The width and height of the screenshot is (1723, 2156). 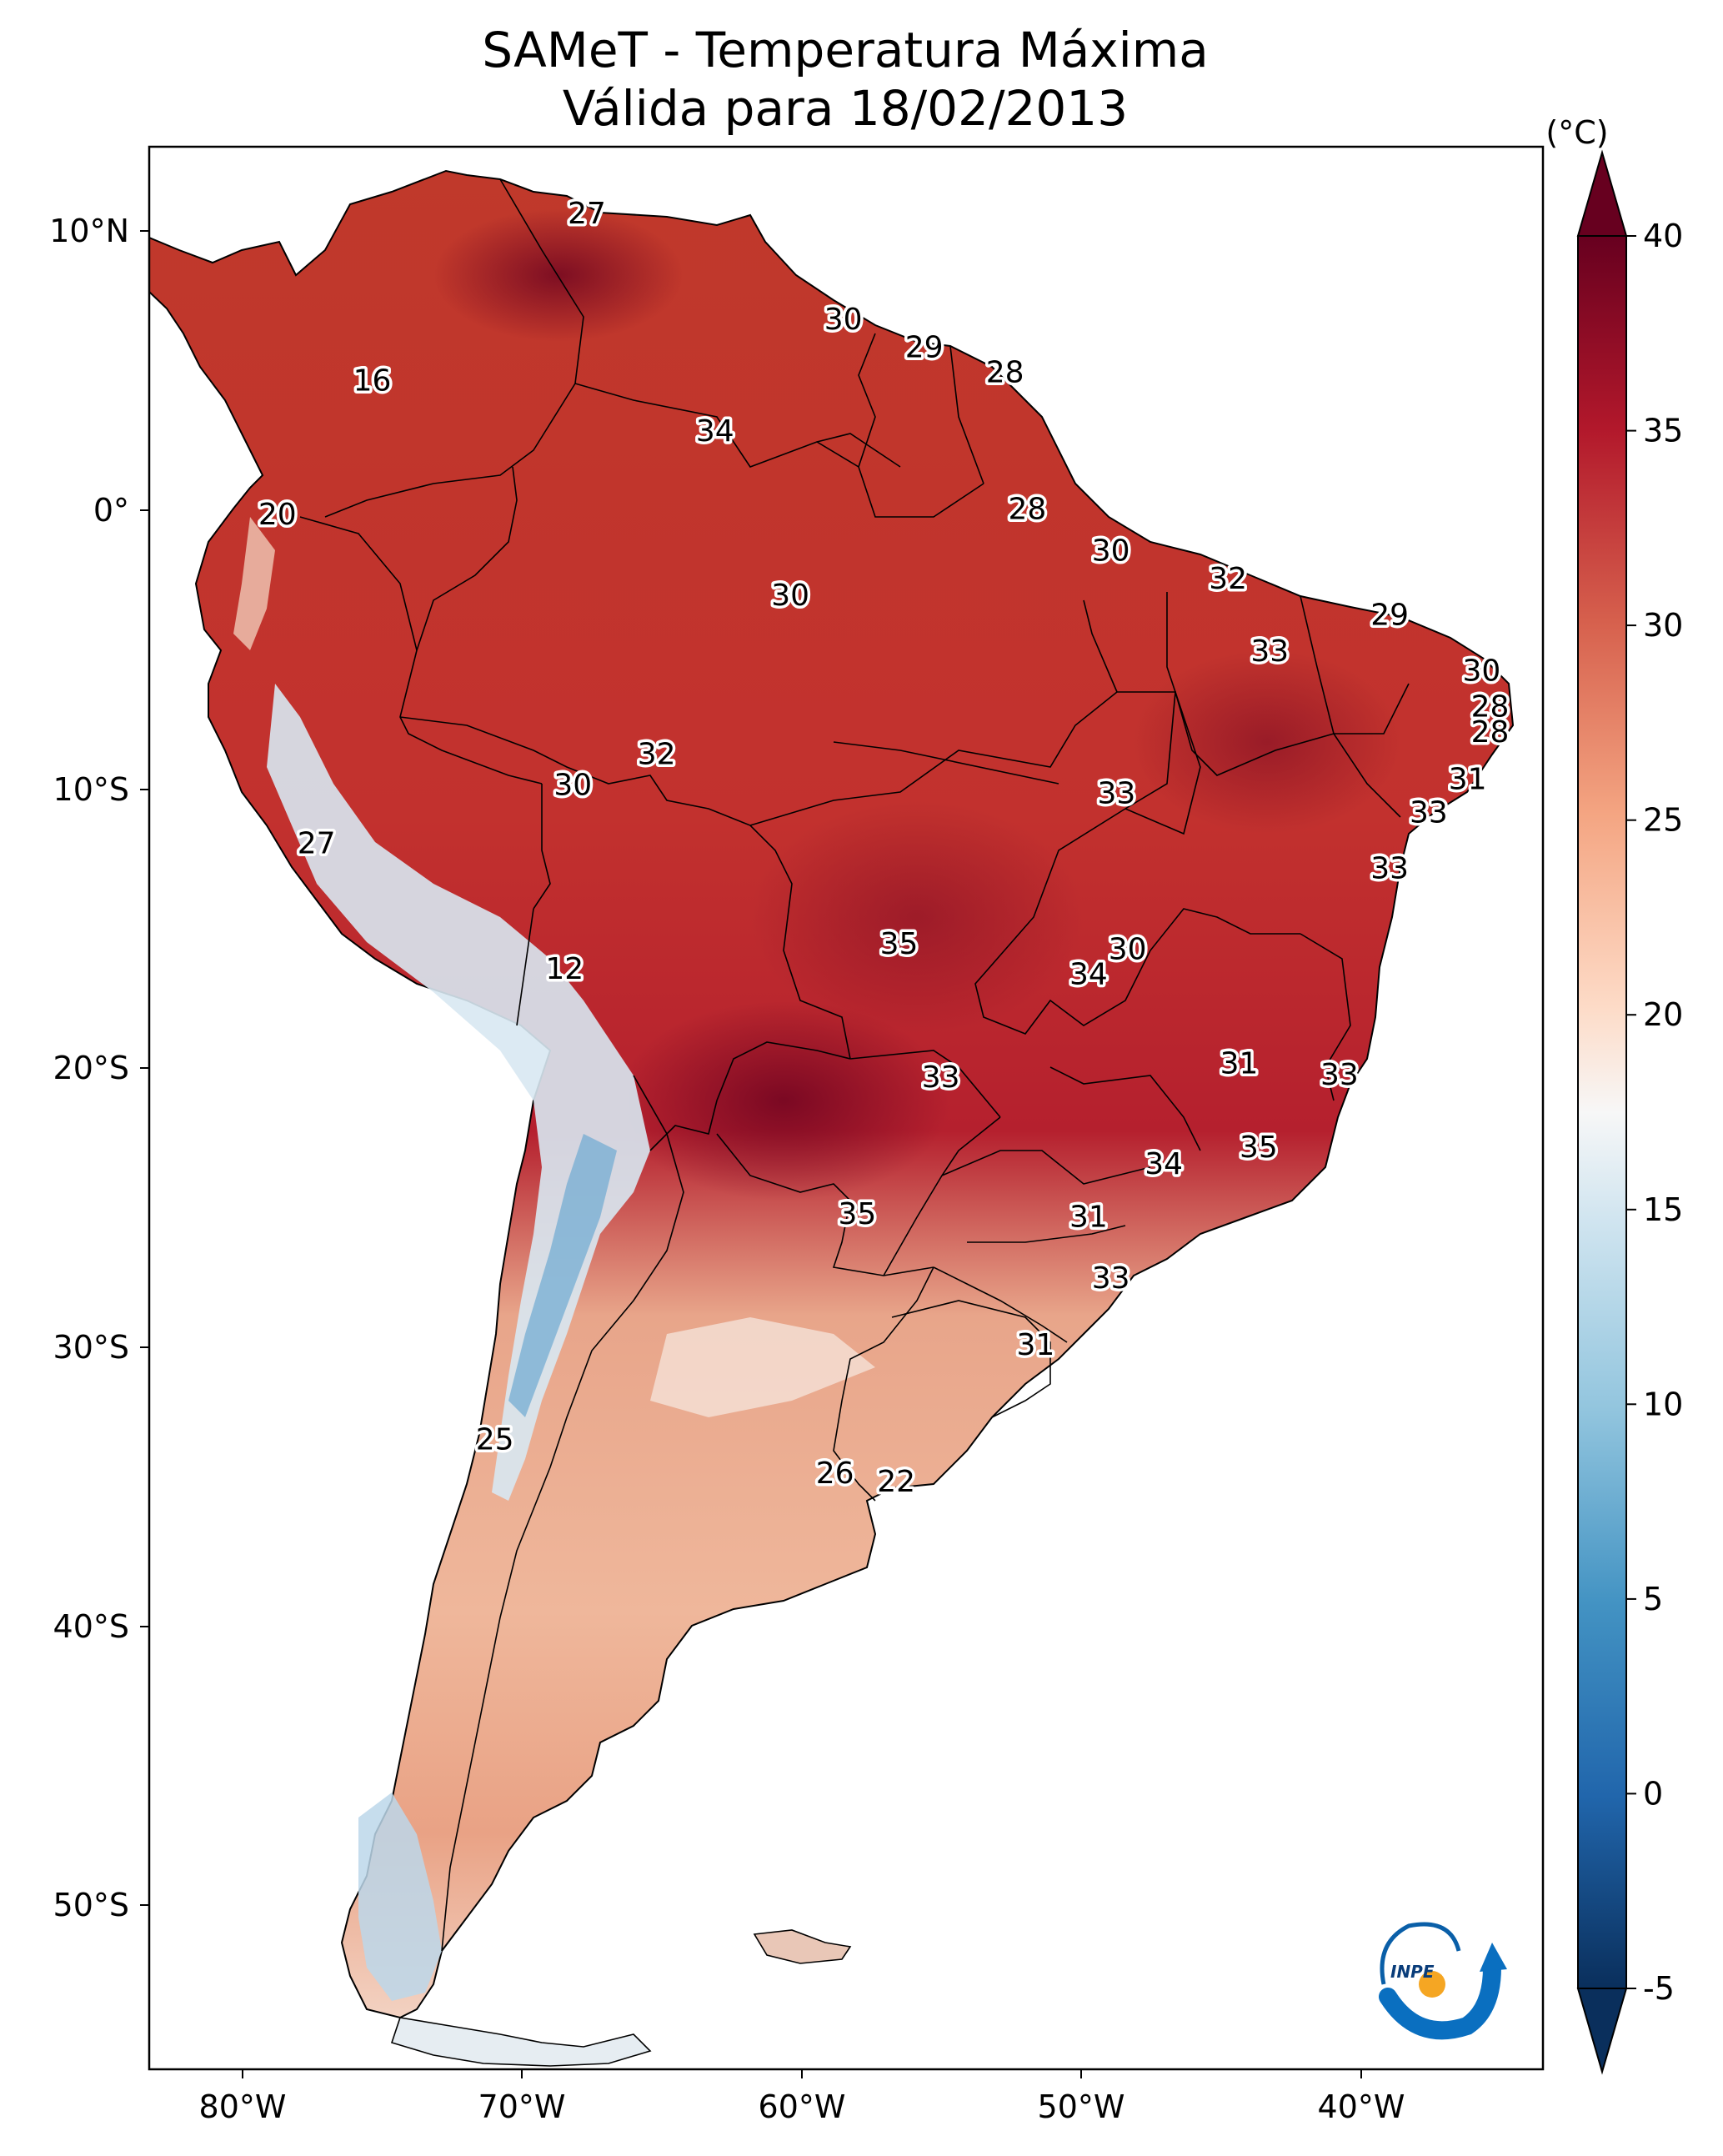 I want to click on station-value-label: 12, so click(x=564, y=969).